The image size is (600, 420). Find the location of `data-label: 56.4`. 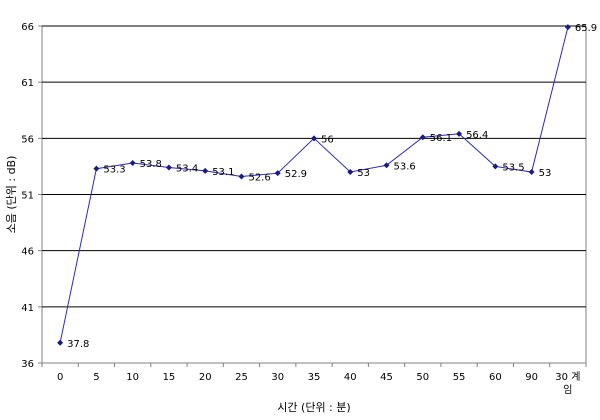

data-label: 56.4 is located at coordinates (477, 135).